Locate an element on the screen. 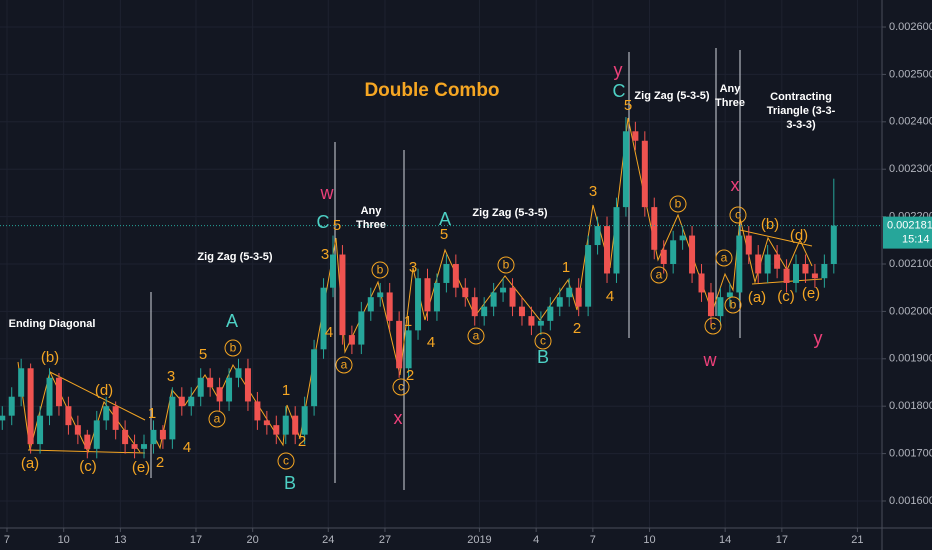 This screenshot has width=932, height=550. y-tick-label: 0.002400 is located at coordinates (910, 122).